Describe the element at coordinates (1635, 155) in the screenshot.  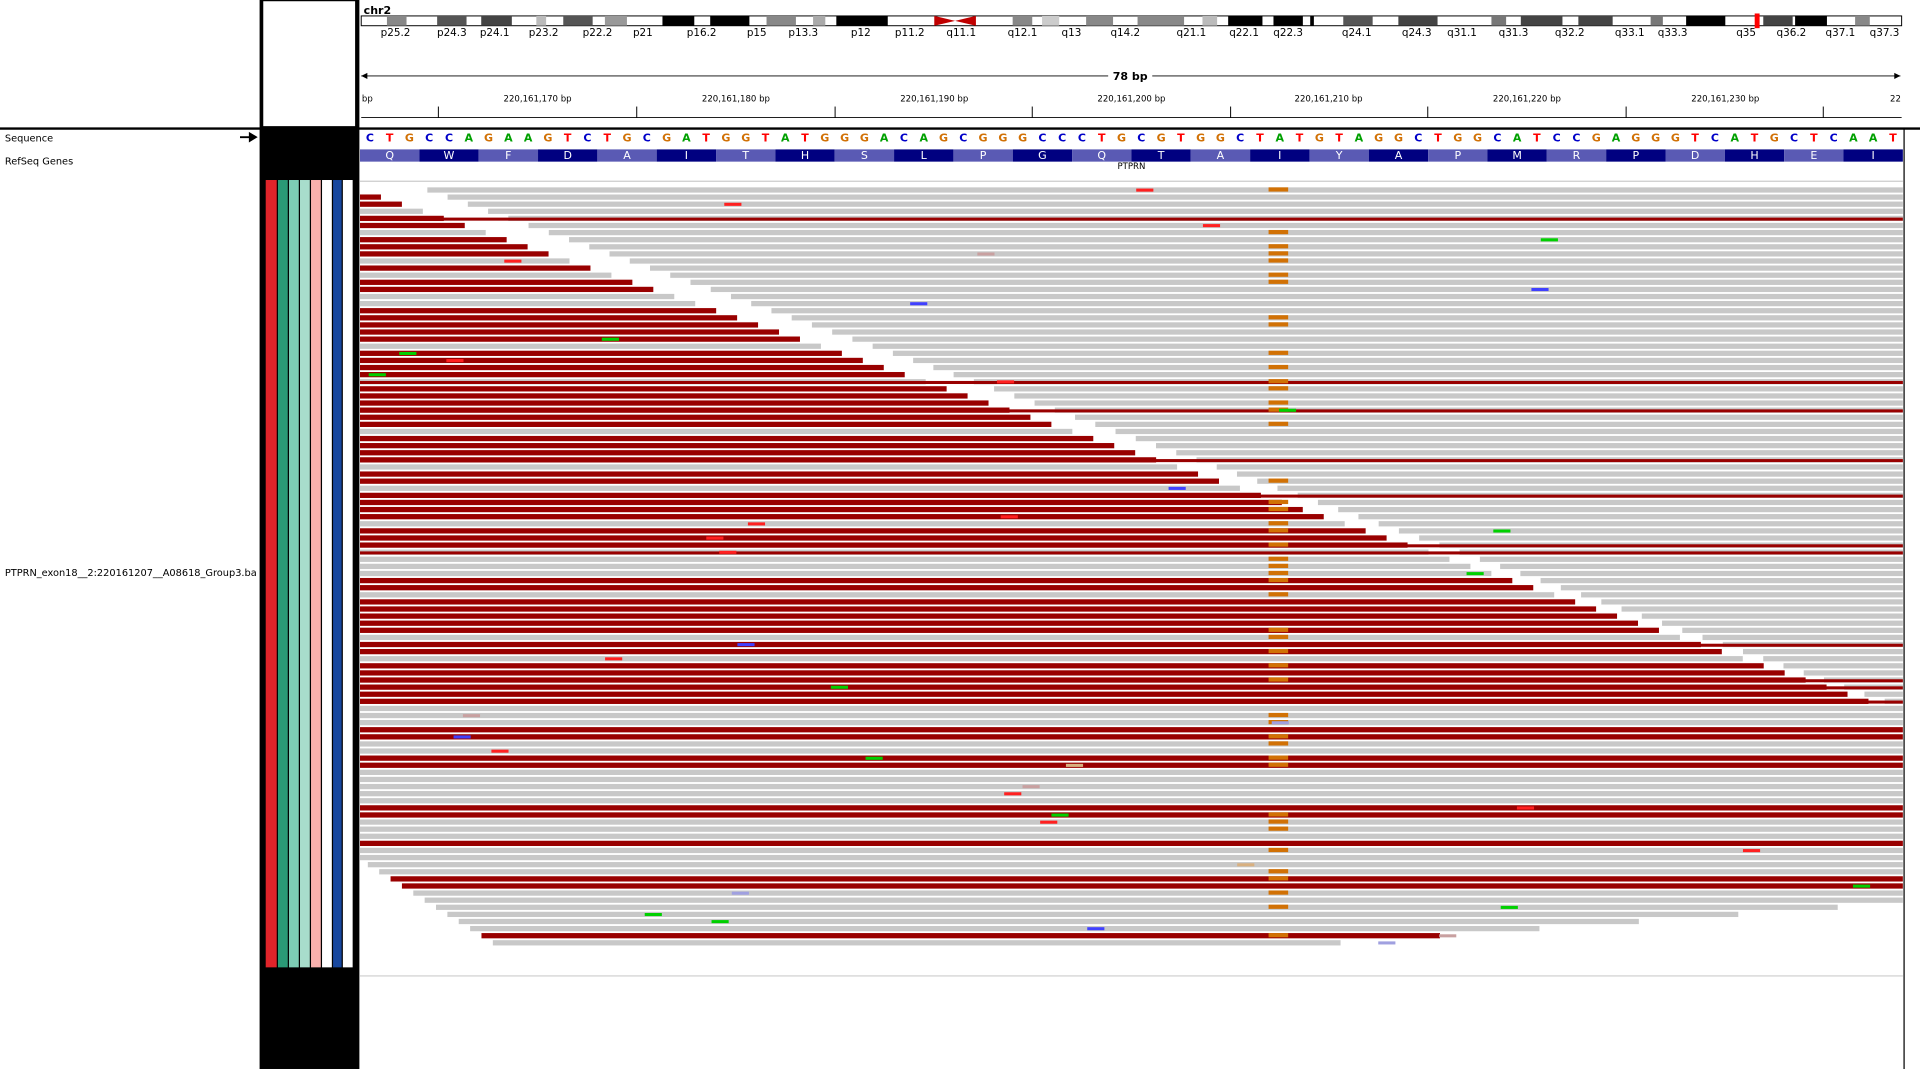
I see `amino-acid: P` at that location.